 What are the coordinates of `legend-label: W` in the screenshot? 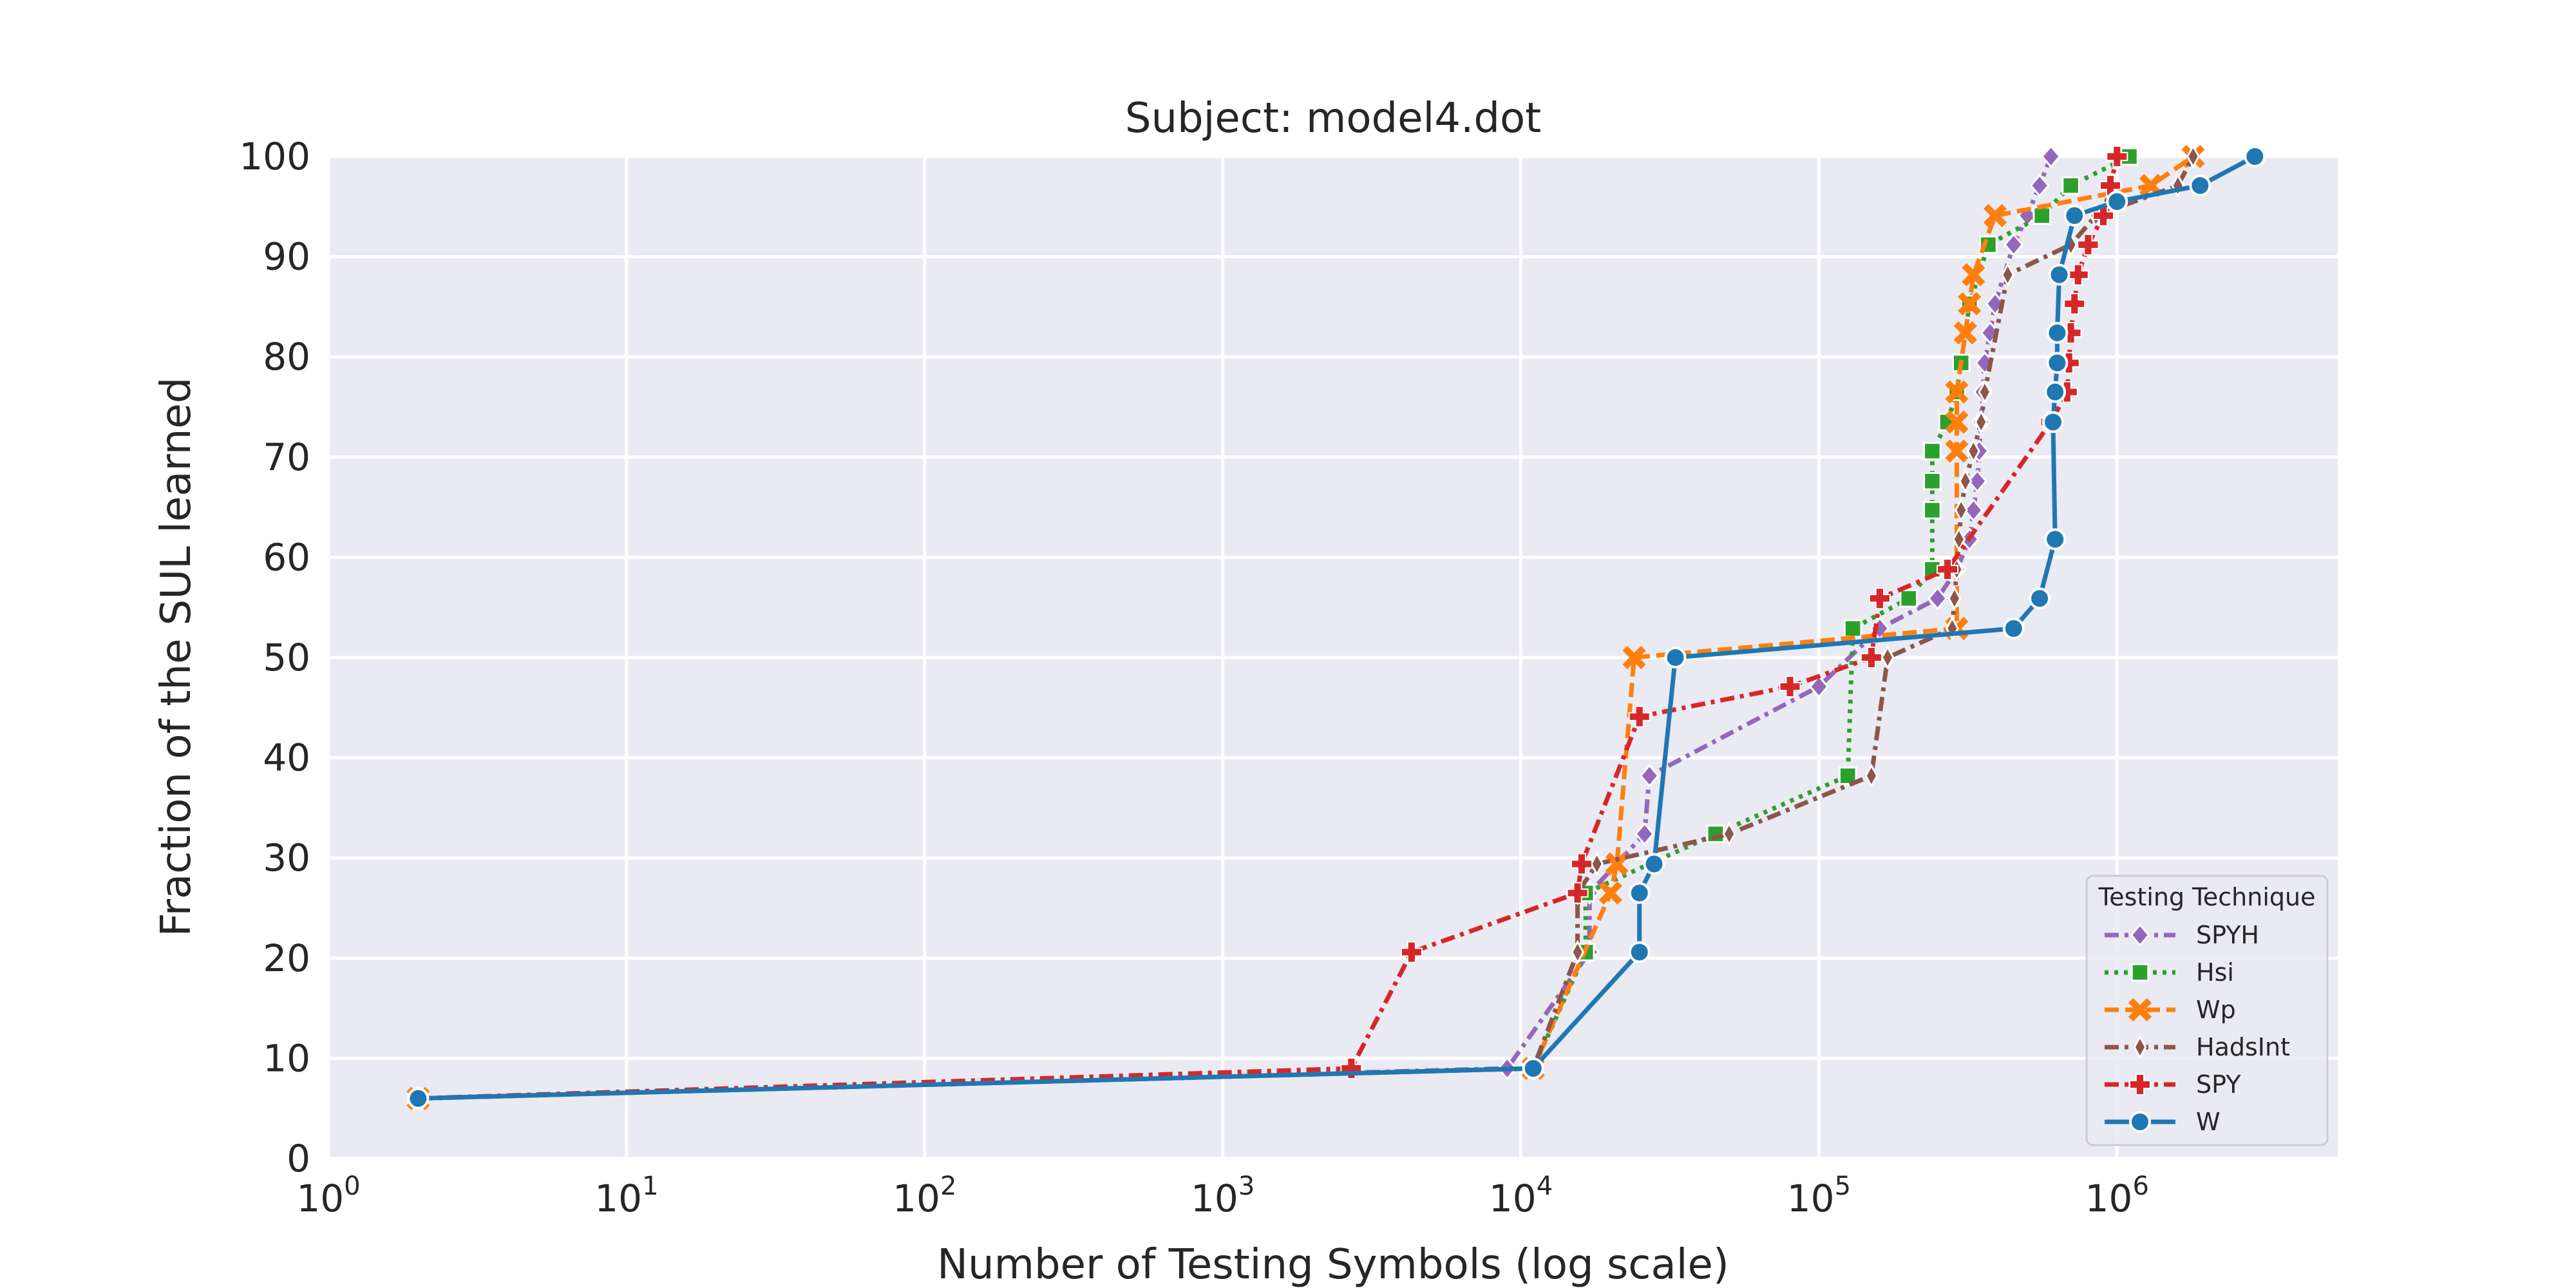 It's located at (2208, 1122).